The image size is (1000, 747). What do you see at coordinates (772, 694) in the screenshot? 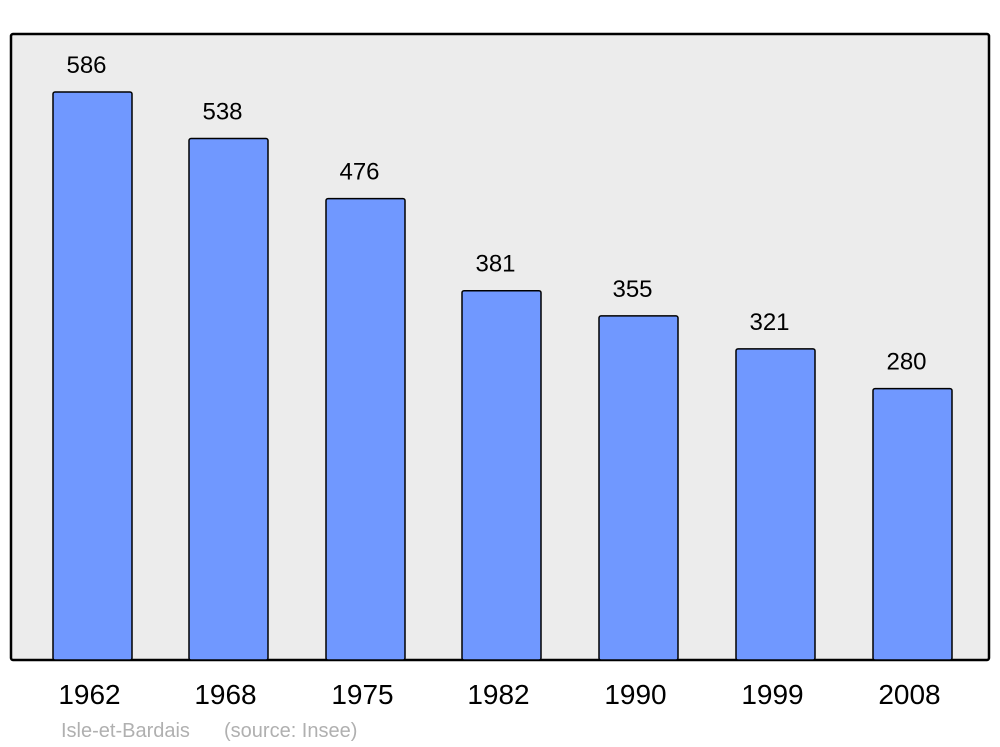
I see `x-tick-1999: 1999` at bounding box center [772, 694].